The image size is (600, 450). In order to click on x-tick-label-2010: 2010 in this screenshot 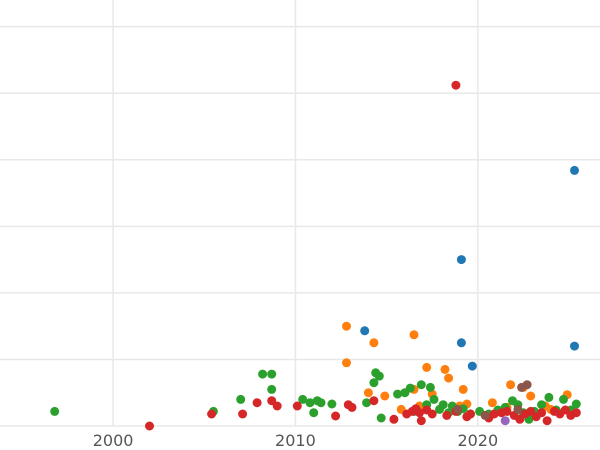, I will do `click(295, 440)`.